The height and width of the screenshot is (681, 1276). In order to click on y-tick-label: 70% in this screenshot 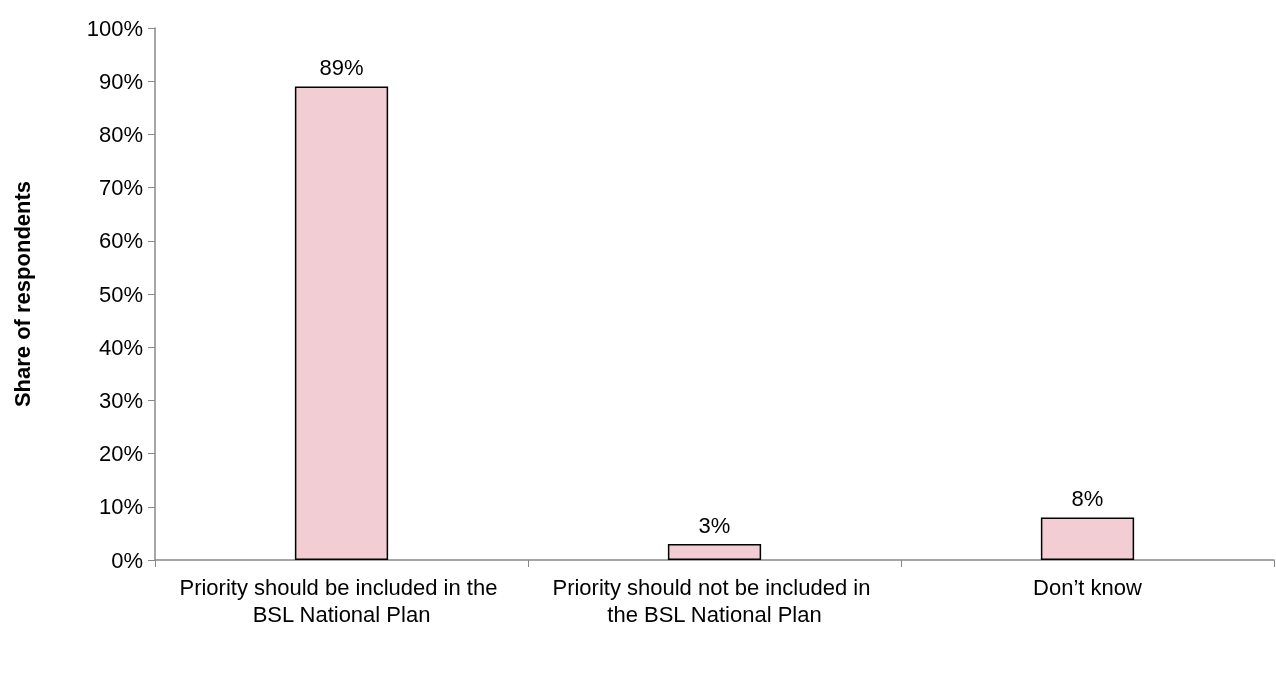, I will do `click(120, 188)`.